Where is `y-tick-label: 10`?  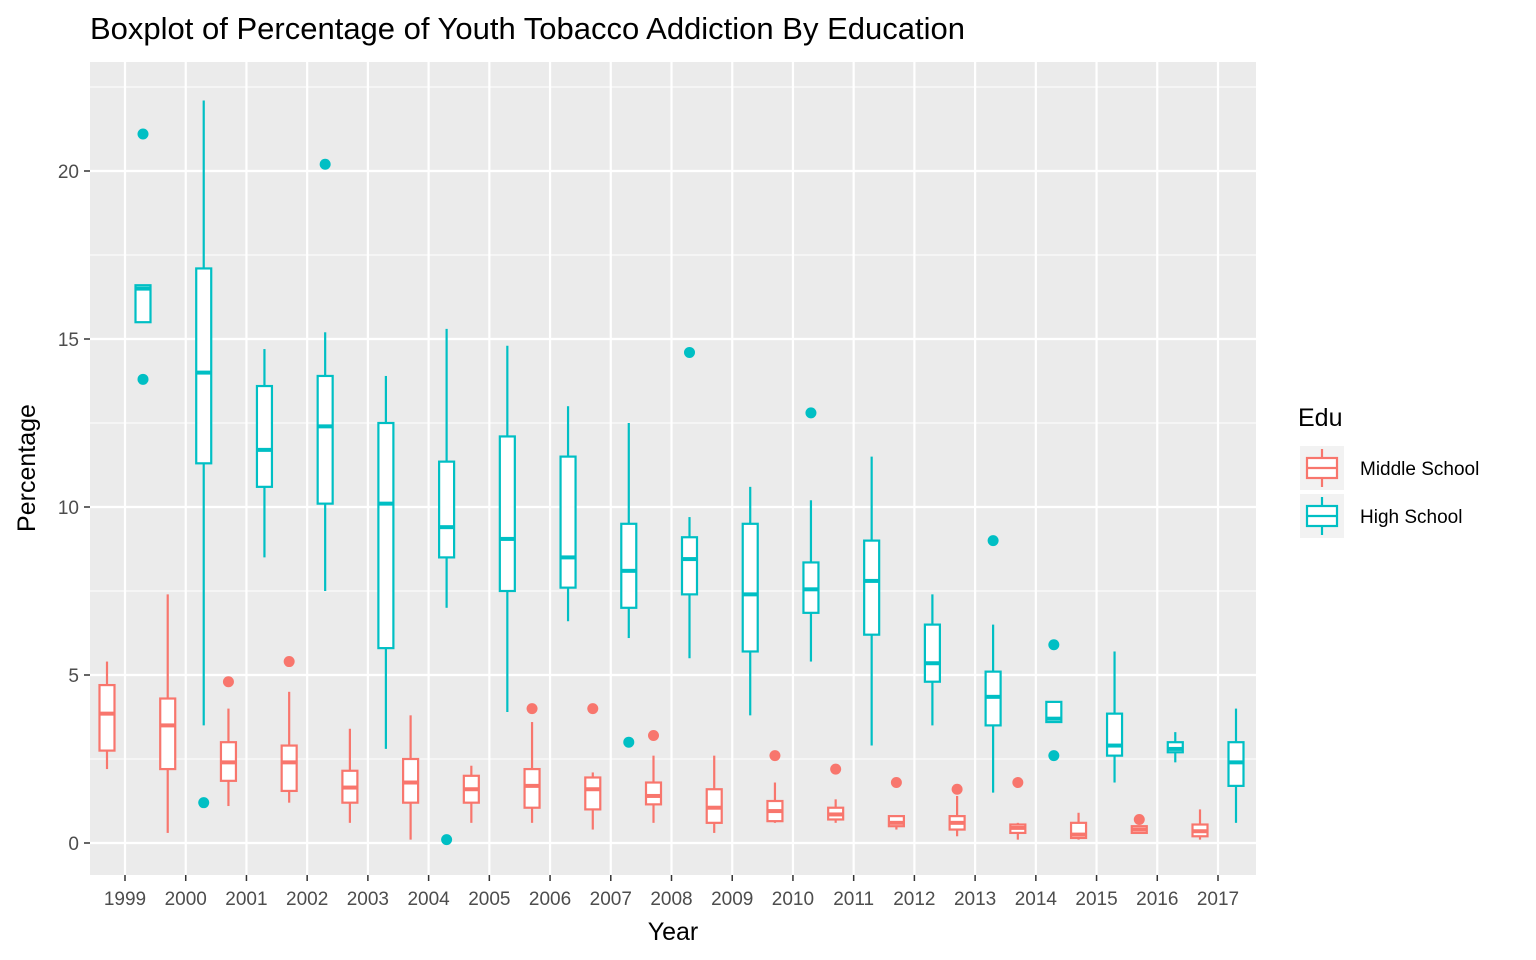 y-tick-label: 10 is located at coordinates (68, 508).